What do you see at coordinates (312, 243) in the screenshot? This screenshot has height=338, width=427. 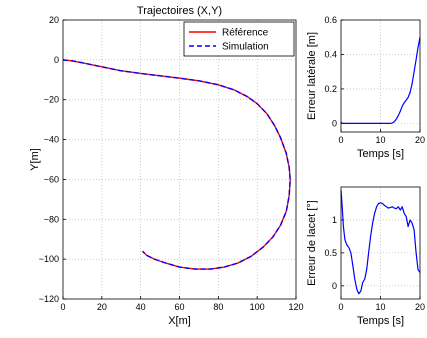 I see `y-axis-label: Erreur de lacet [°]` at bounding box center [312, 243].